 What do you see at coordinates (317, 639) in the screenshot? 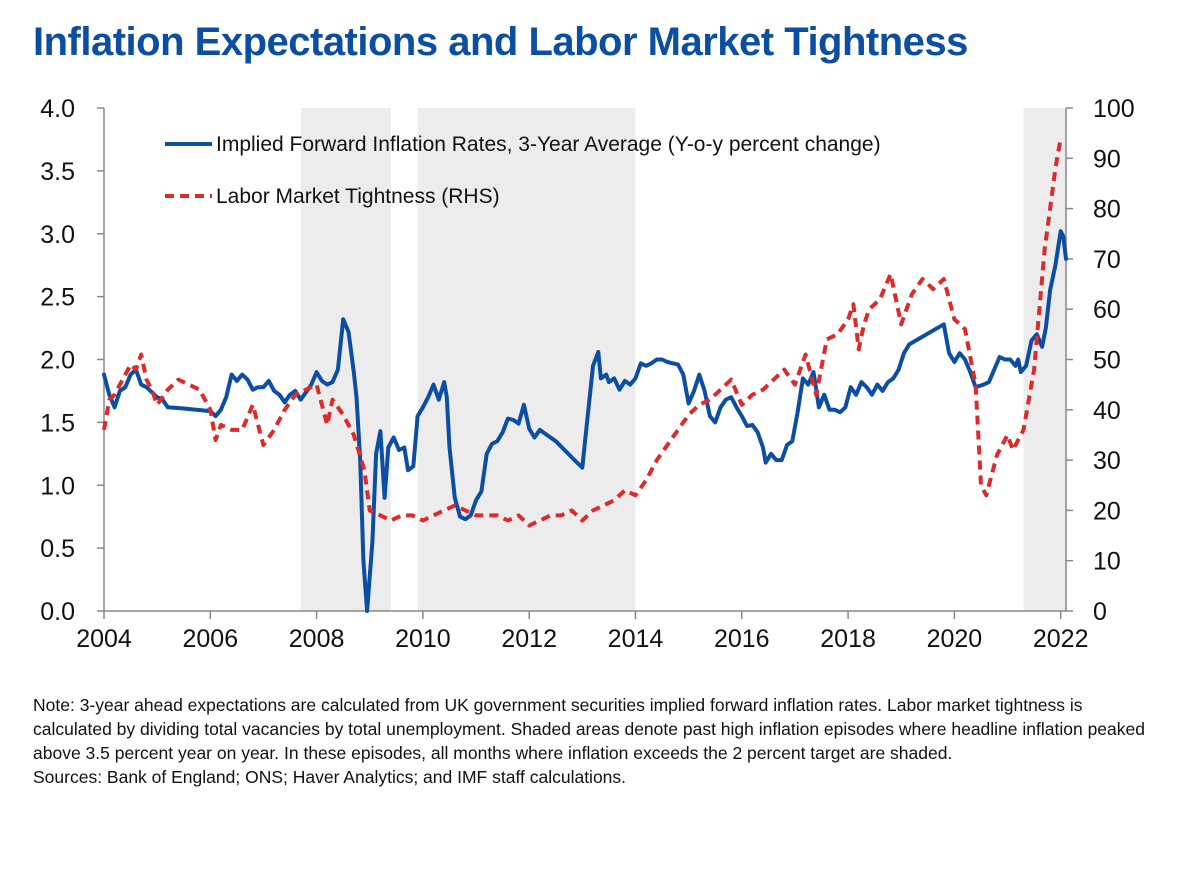
I see `x-tick-label: 2008` at bounding box center [317, 639].